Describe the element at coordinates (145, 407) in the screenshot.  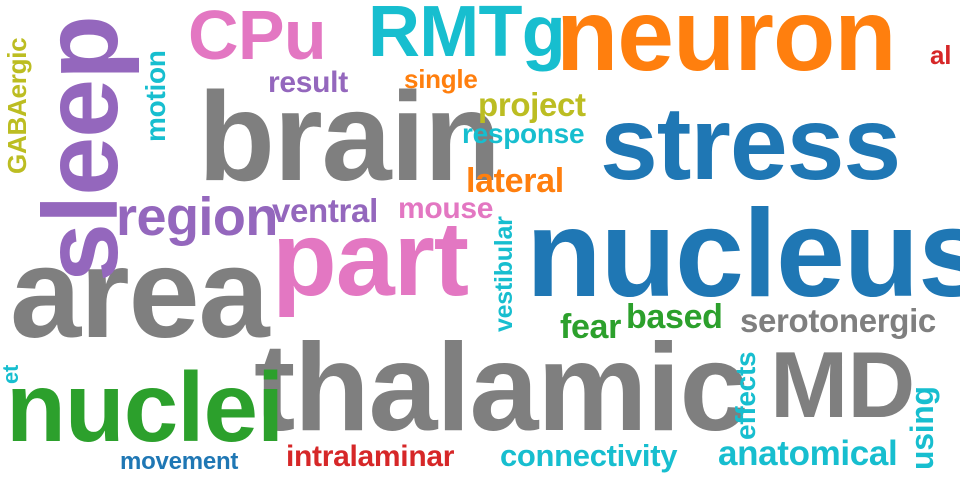
I see `word-nuclei: nuclei` at that location.